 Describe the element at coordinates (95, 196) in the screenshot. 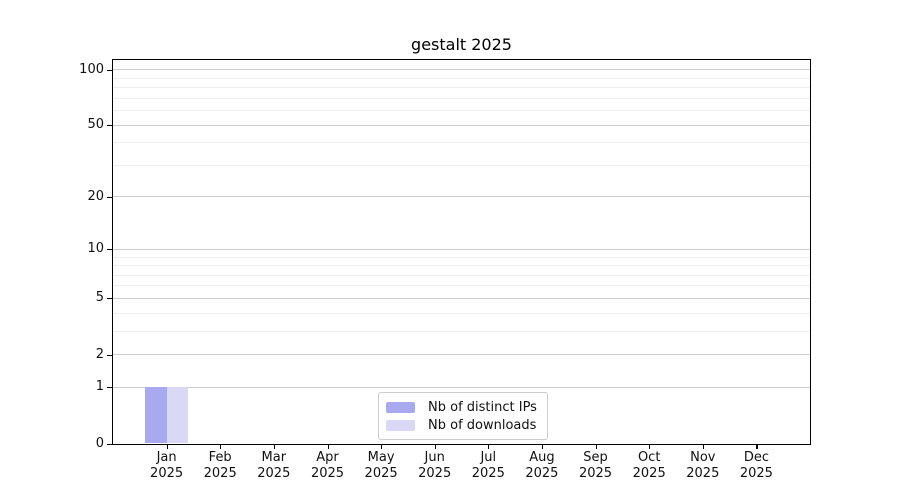

I see `y-tick-label: 20` at that location.